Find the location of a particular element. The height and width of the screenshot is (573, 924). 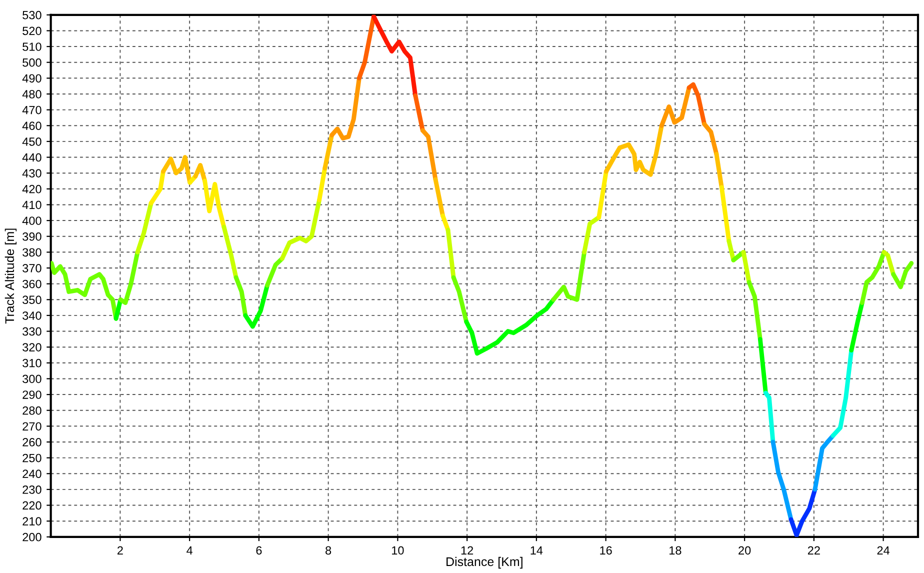

y-tick-label: 420 is located at coordinates (32, 189).